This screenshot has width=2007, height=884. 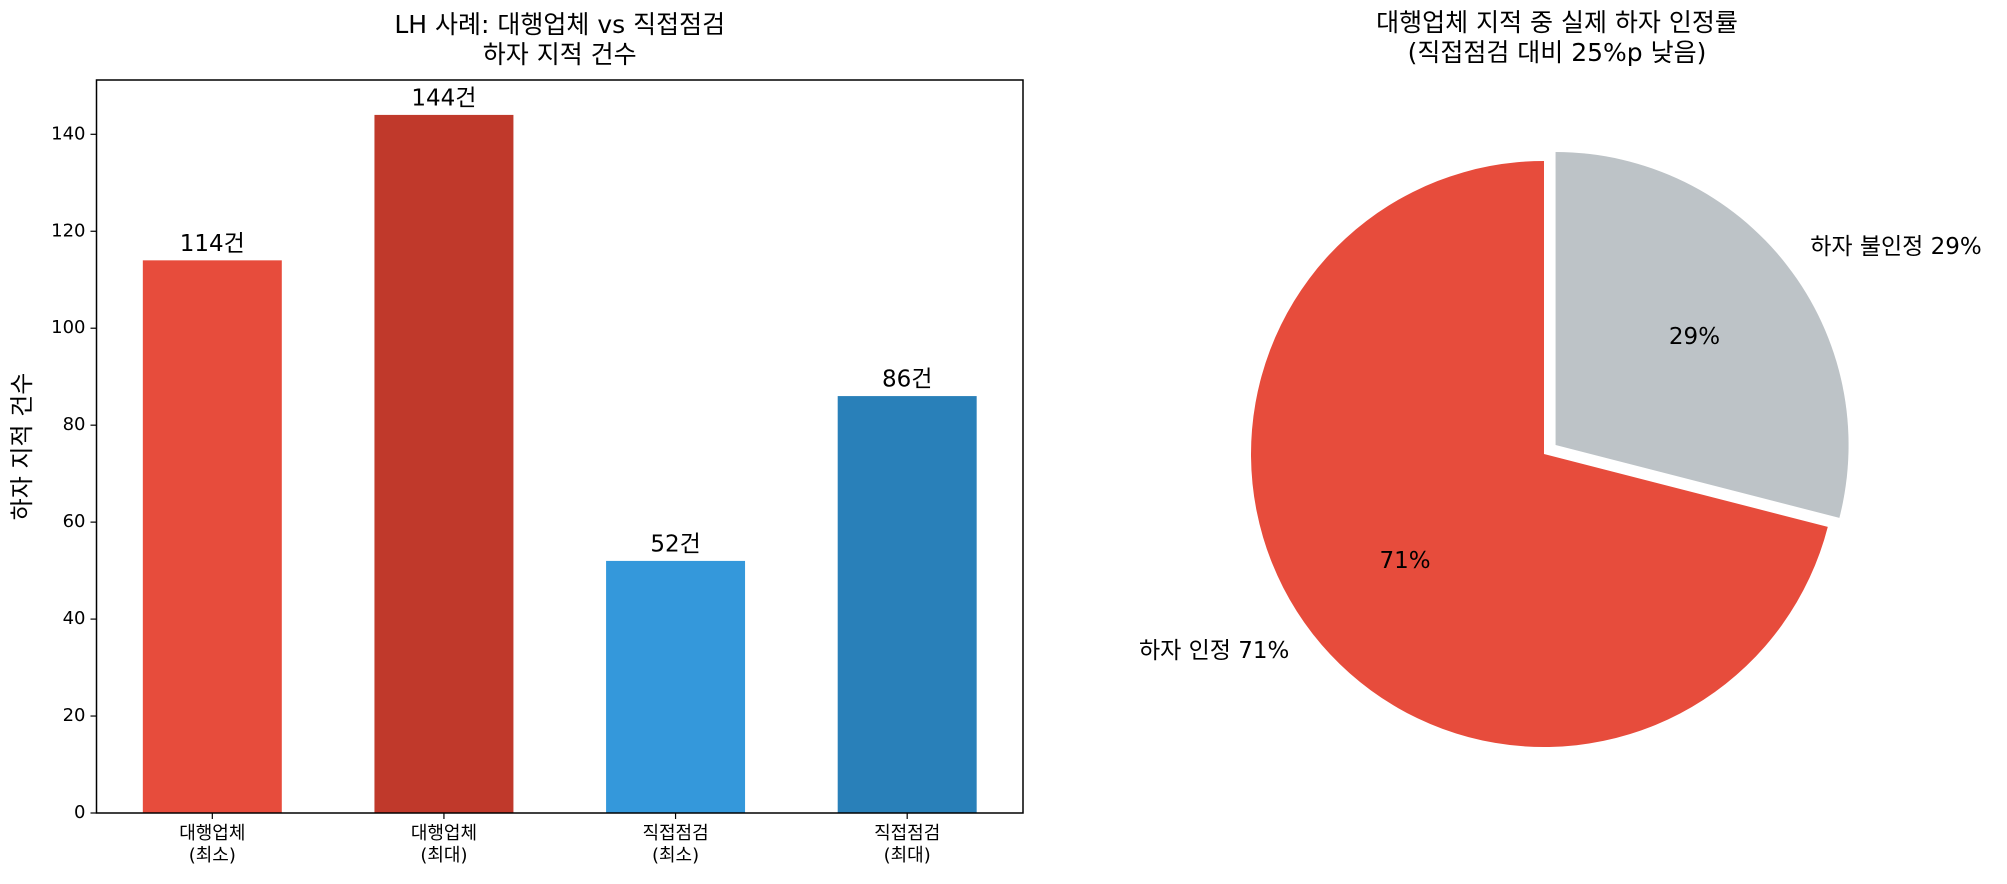 I want to click on y-tick-label: 40, so click(x=74, y=618).